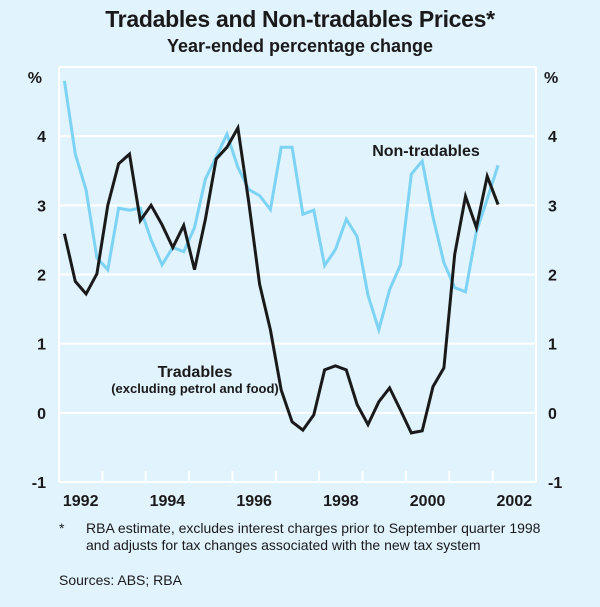 The image size is (600, 607). What do you see at coordinates (41, 137) in the screenshot?
I see `y-tick-label-left: 4` at bounding box center [41, 137].